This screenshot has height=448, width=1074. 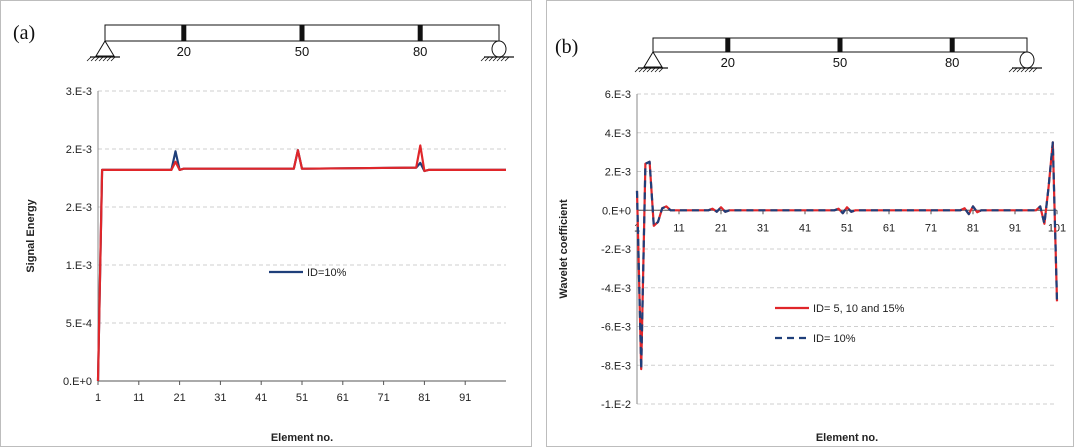 I want to click on x-tick-label: 1, so click(x=98, y=398).